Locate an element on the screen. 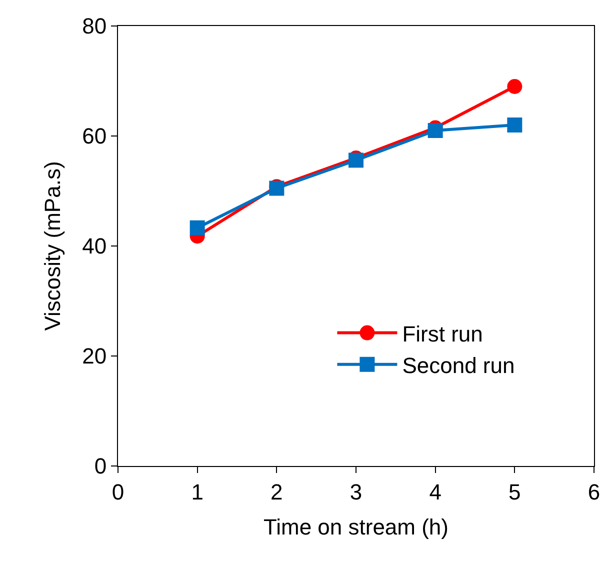 This screenshot has height=567, width=609. y-tick-label: 20 is located at coordinates (94, 356).